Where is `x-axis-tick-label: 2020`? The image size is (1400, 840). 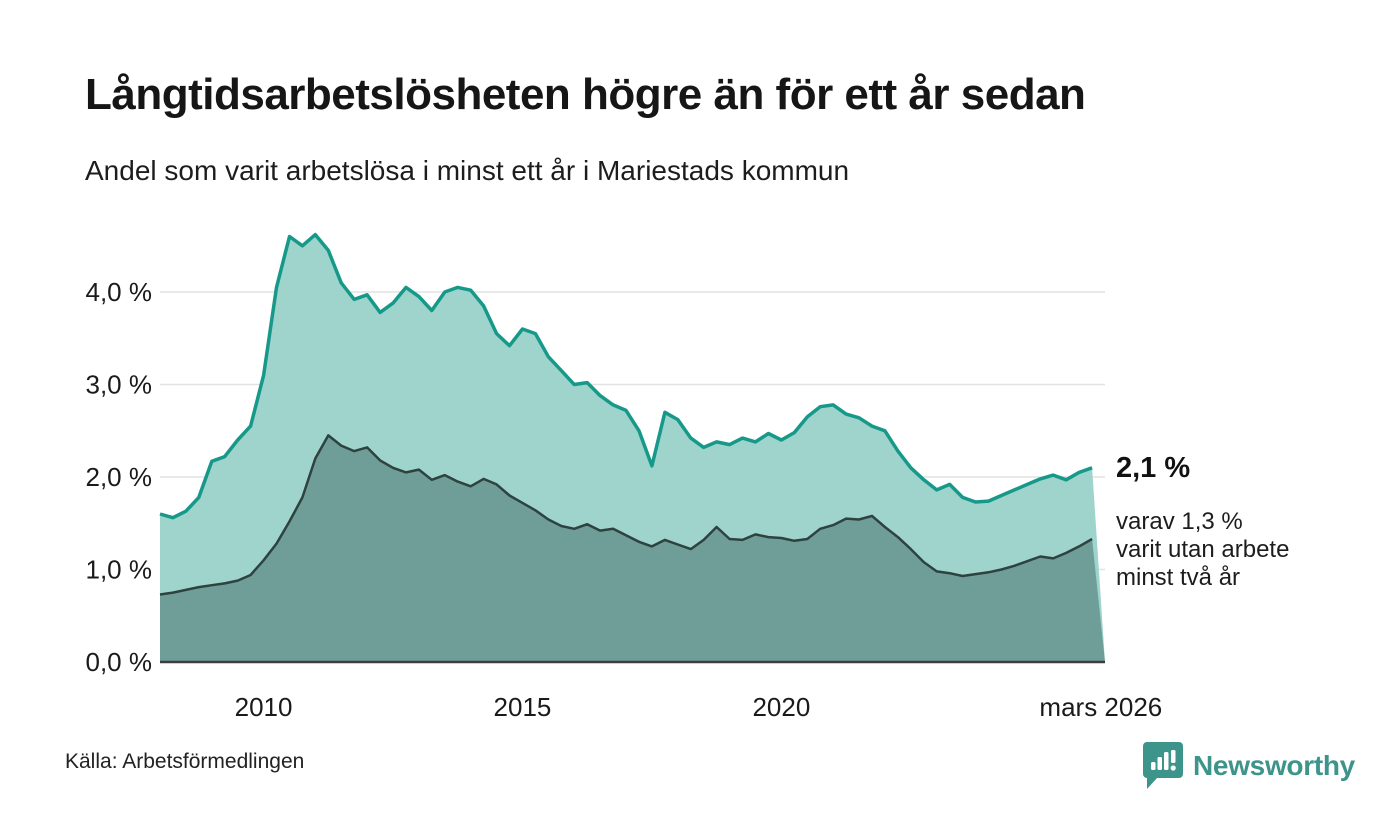 x-axis-tick-label: 2020 is located at coordinates (781, 707).